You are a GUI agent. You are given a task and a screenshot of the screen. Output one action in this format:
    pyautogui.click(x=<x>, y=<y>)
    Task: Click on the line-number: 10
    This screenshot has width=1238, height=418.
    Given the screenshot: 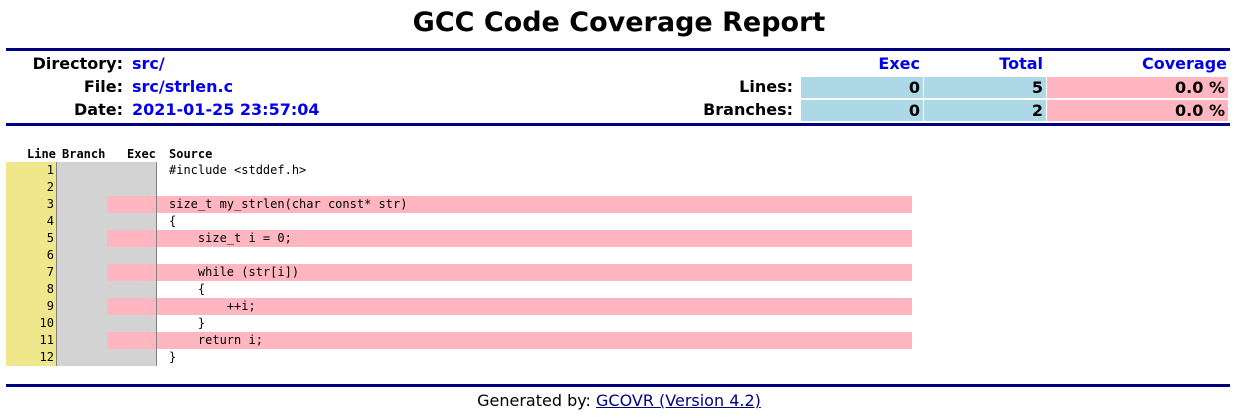 What is the action you would take?
    pyautogui.click(x=31, y=323)
    